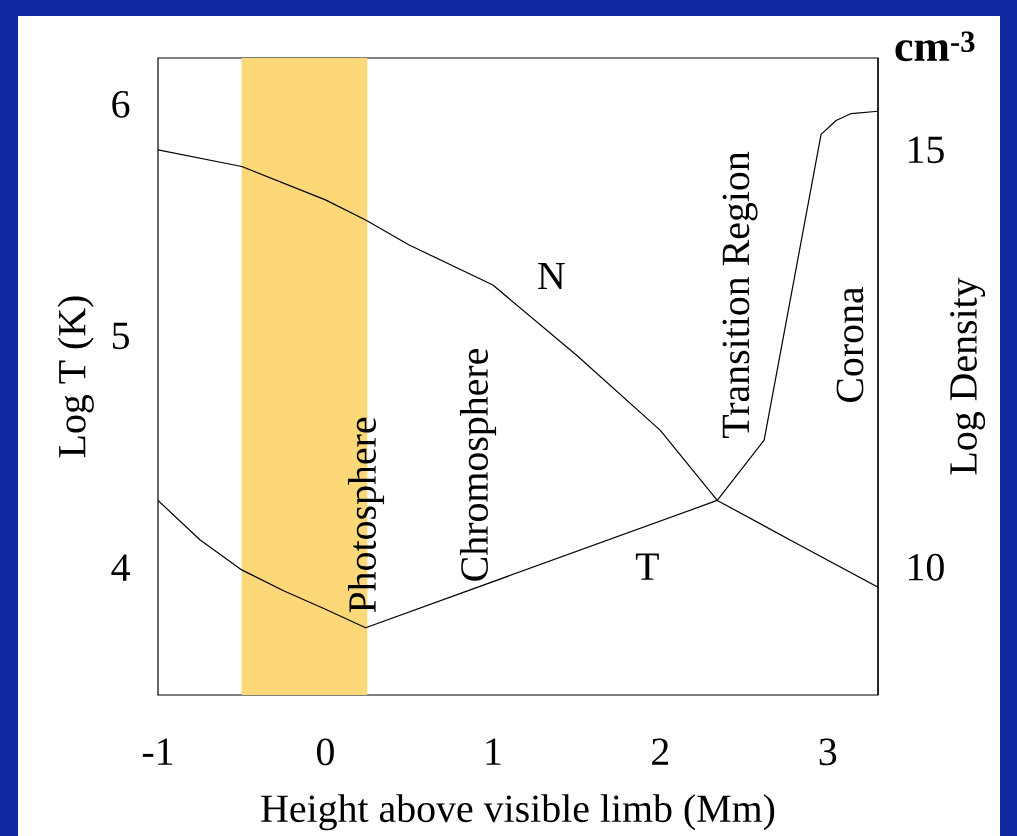 The height and width of the screenshot is (836, 1017). What do you see at coordinates (968, 376) in the screenshot?
I see `y2-axis-title: Log Density` at bounding box center [968, 376].